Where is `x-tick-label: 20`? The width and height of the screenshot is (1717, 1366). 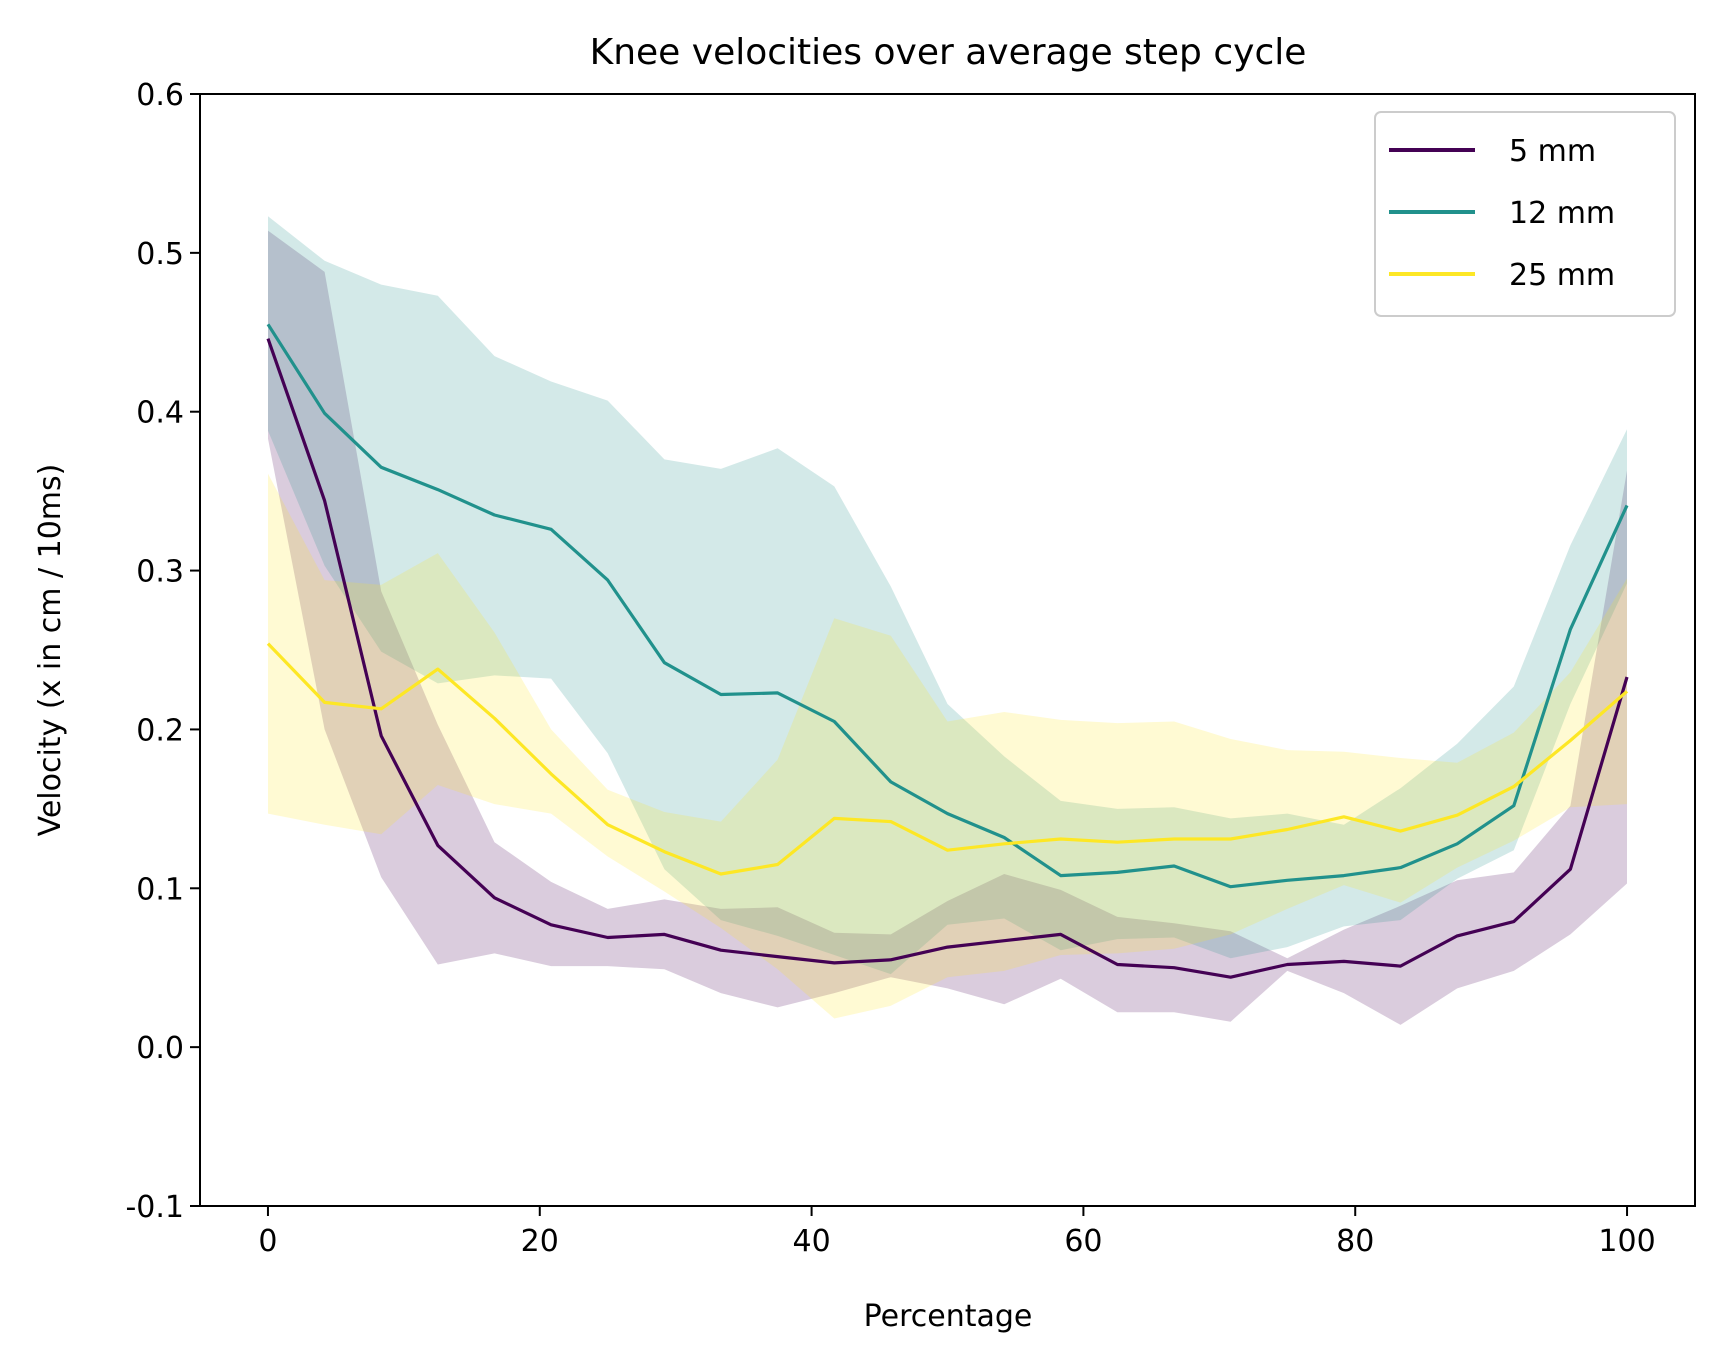 x-tick-label: 20 is located at coordinates (540, 1241).